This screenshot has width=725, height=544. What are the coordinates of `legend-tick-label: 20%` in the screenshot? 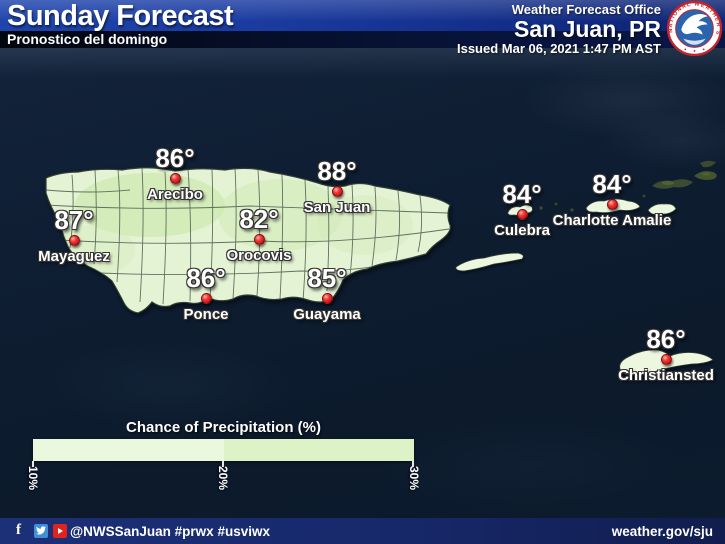 It's located at (223, 478).